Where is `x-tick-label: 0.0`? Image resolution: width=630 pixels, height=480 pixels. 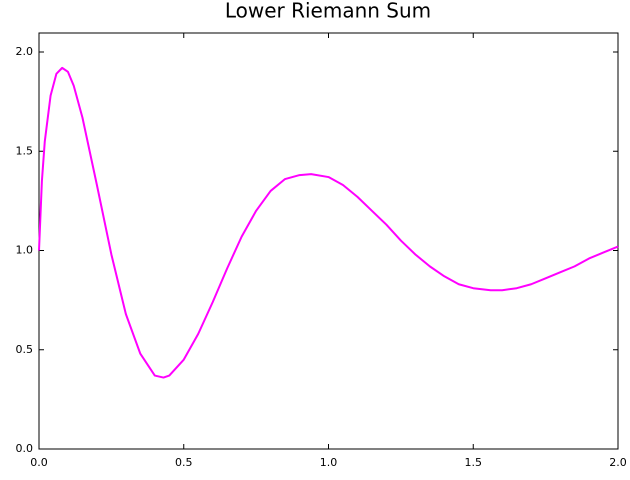
x-tick-label: 0.0 is located at coordinates (39, 462).